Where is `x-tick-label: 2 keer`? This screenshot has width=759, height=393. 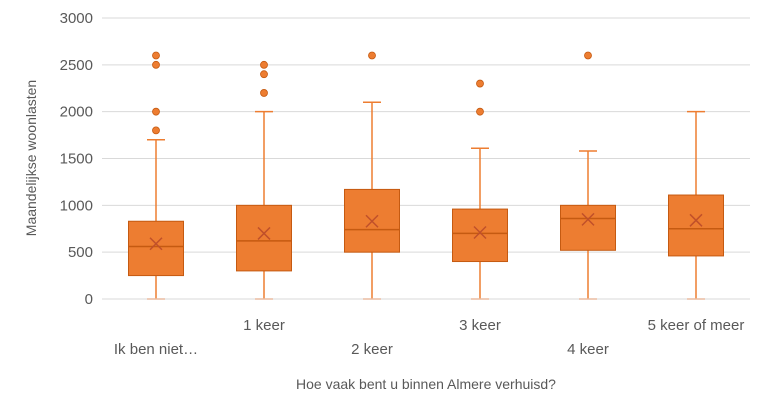
x-tick-label: 2 keer is located at coordinates (372, 349).